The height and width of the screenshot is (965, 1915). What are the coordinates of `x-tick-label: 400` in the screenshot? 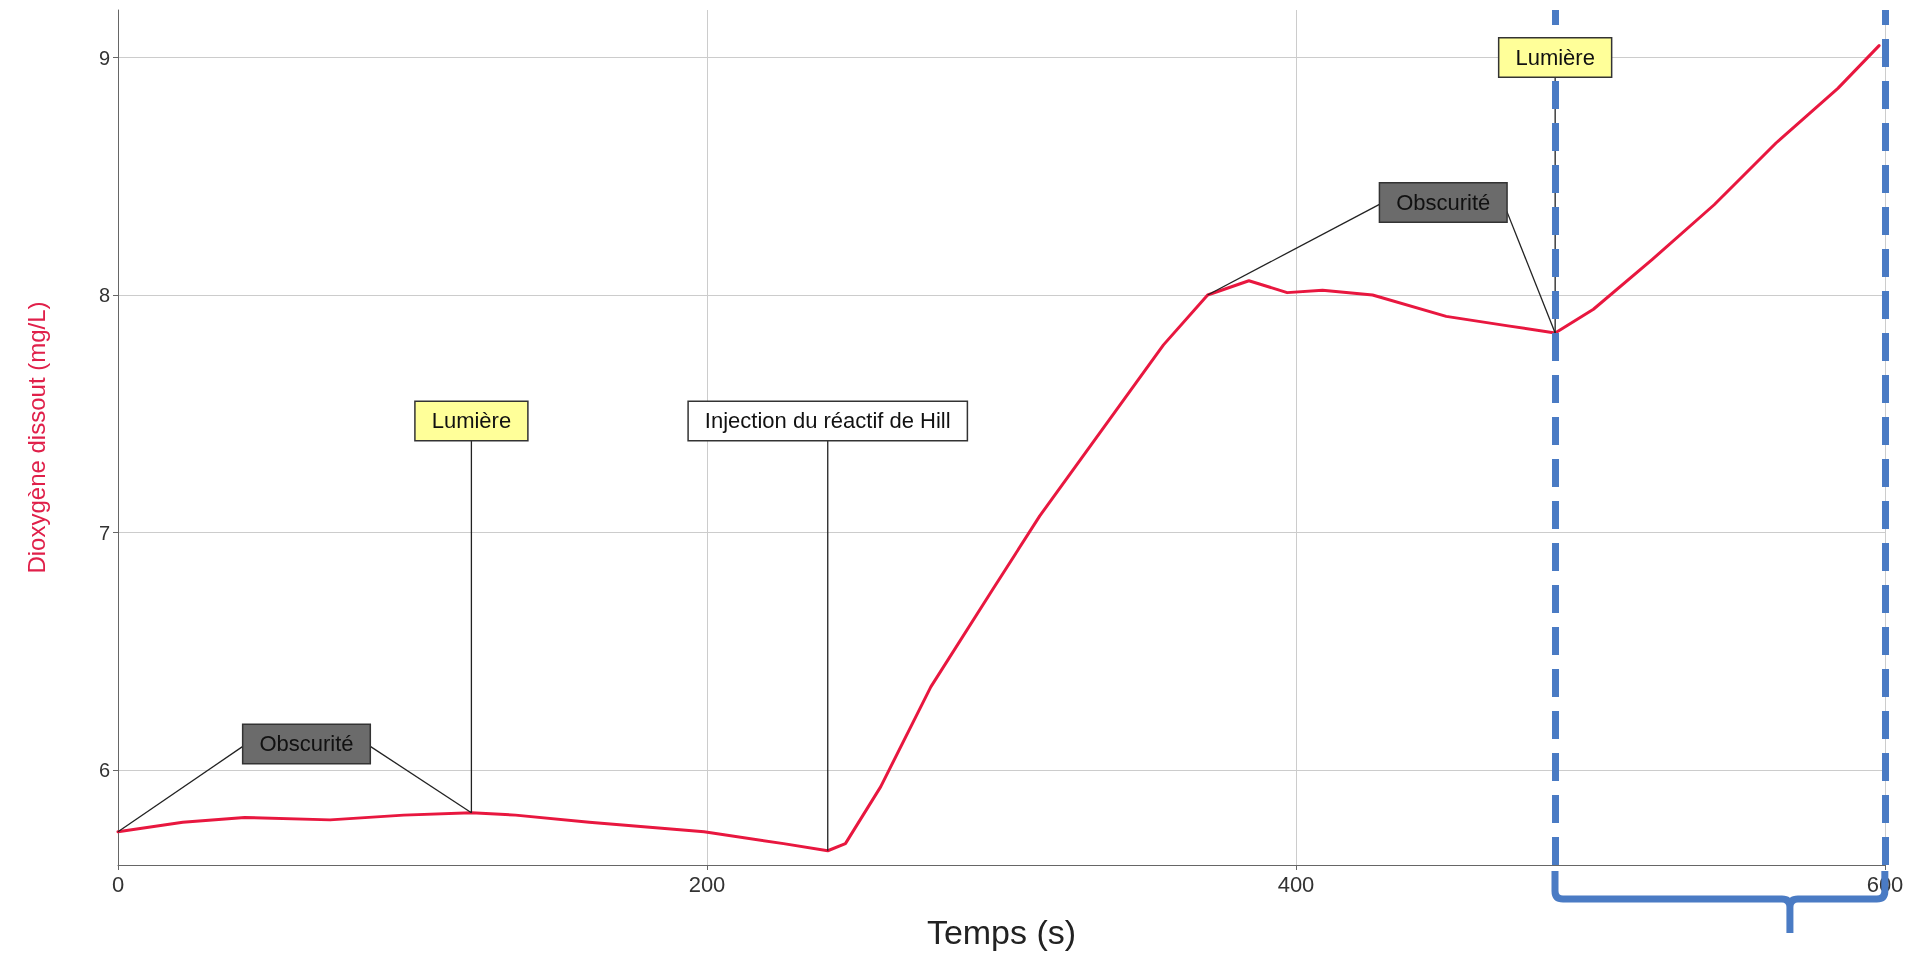 It's located at (1296, 884).